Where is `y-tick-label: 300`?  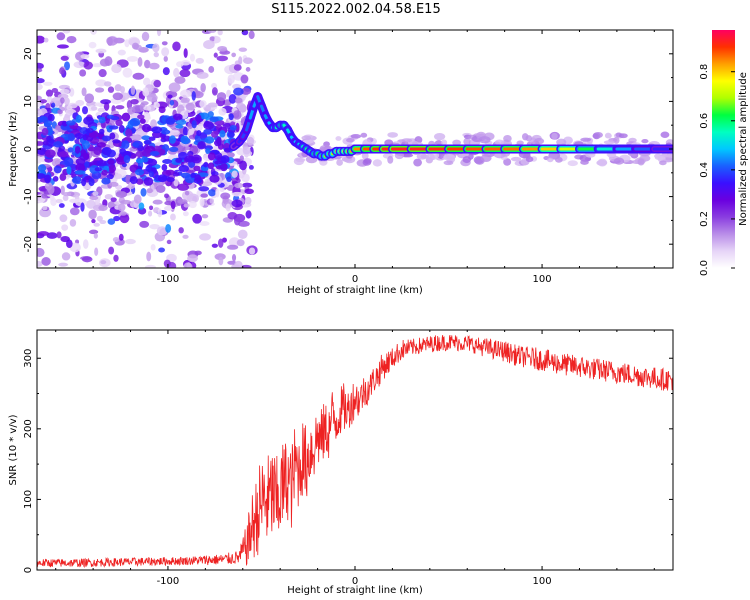 y-tick-label: 300 is located at coordinates (28, 358).